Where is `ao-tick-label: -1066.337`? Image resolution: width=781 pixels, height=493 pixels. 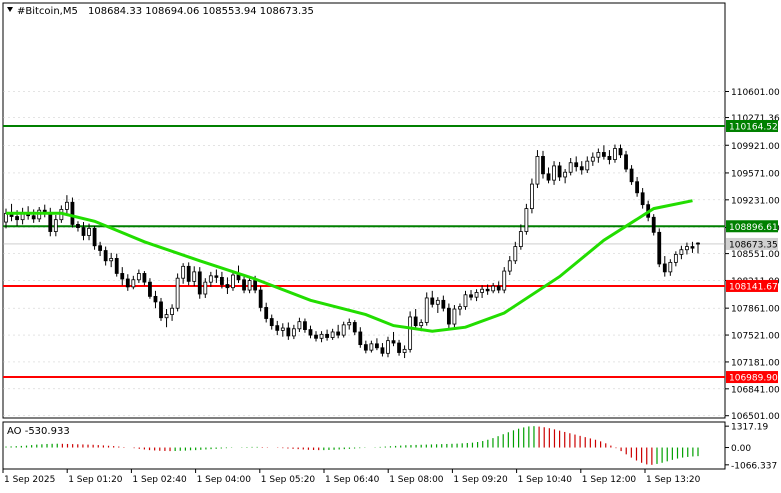
ao-tick-label: -1066.337 is located at coordinates (754, 466).